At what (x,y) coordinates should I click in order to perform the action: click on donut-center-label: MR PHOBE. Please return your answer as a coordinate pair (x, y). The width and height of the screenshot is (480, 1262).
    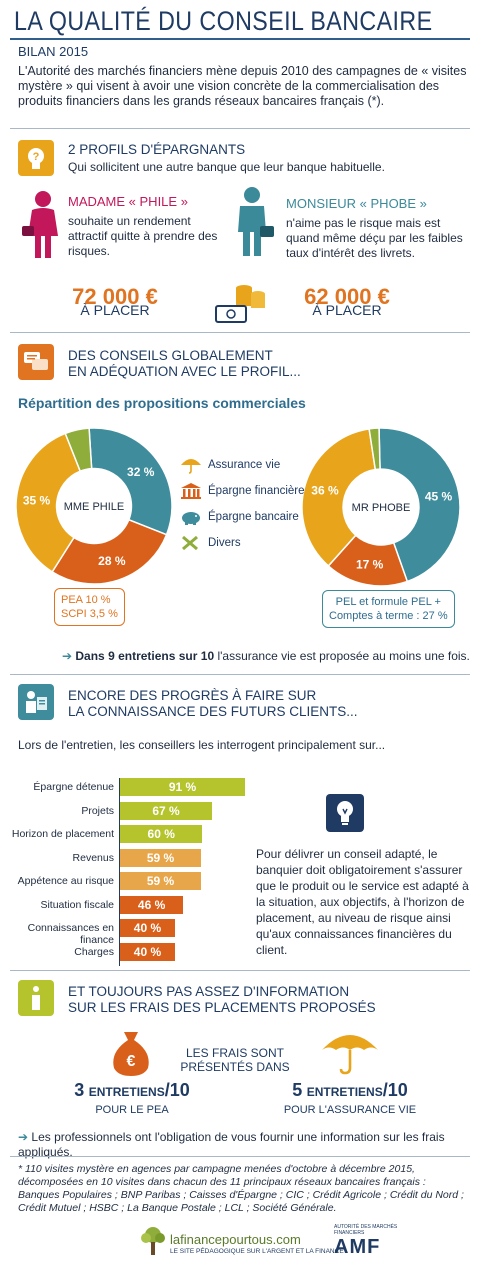
    Looking at the image, I should click on (381, 508).